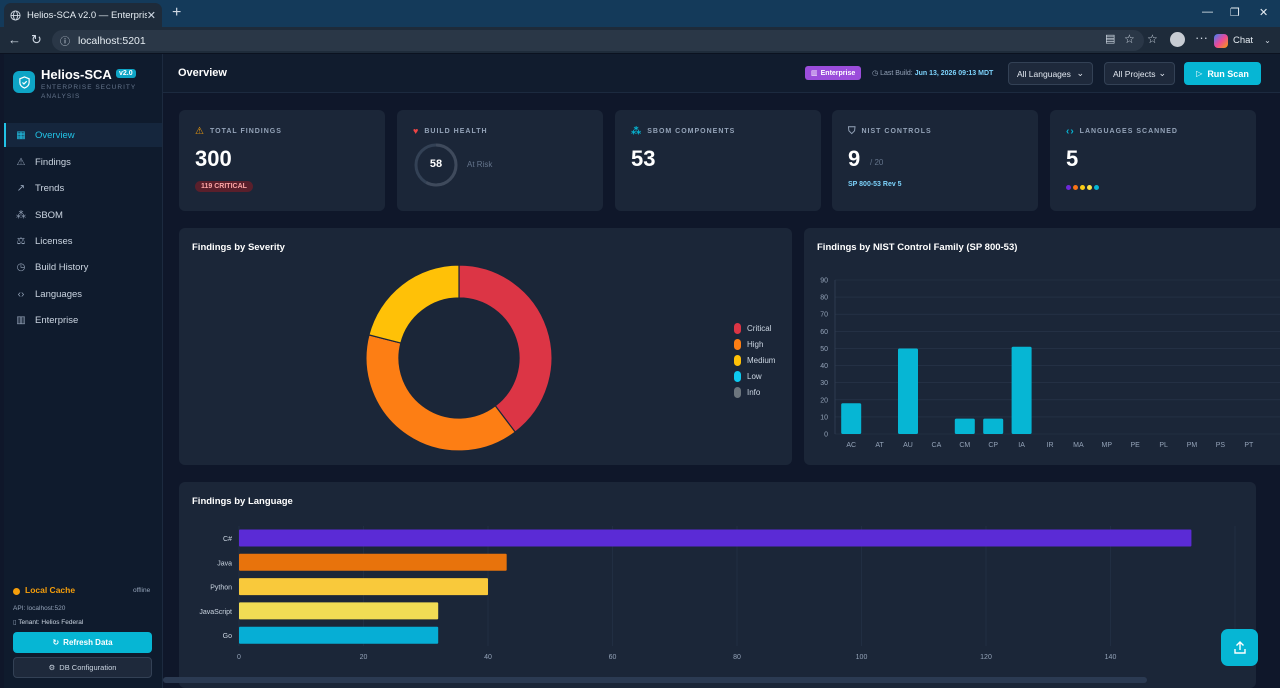  Describe the element at coordinates (505, 348) in the screenshot. I see `donut-slice-critical` at that location.